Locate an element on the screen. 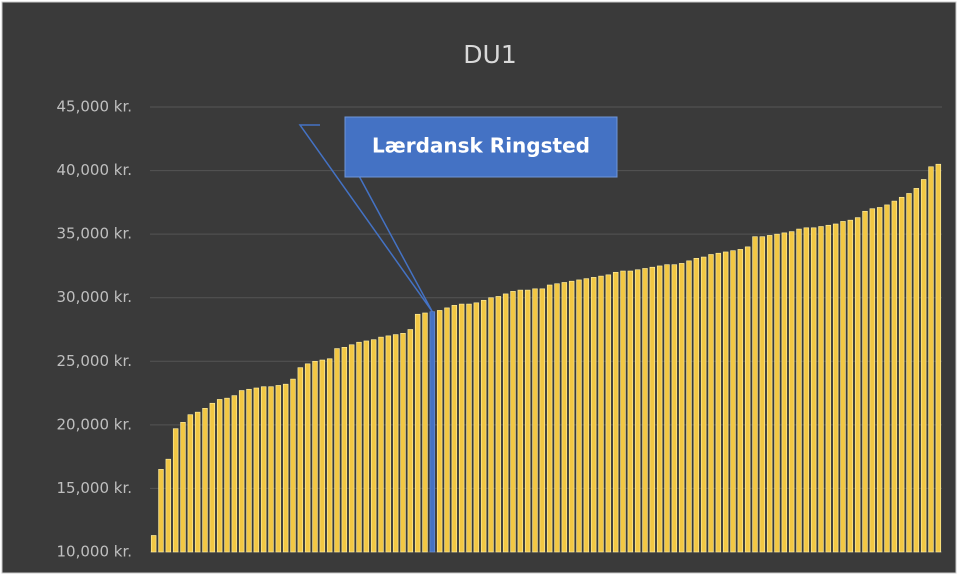 This screenshot has height=575, width=958. y-tick-label: 40,000 kr. is located at coordinates (95, 170).